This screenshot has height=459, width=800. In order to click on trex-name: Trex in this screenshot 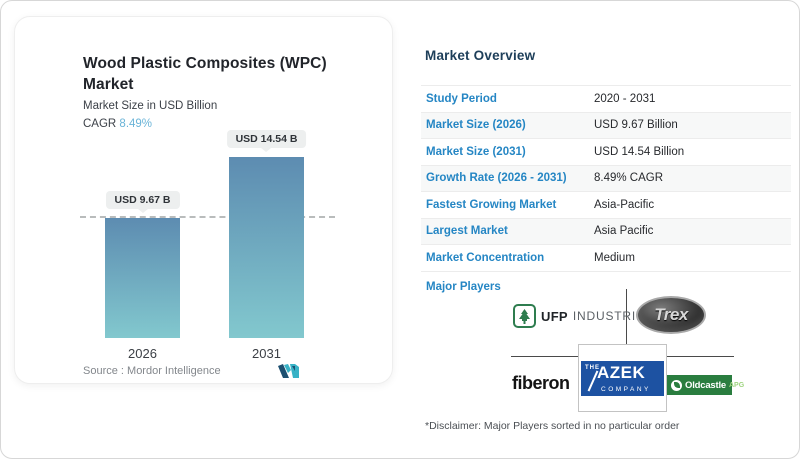, I will do `click(671, 314)`.